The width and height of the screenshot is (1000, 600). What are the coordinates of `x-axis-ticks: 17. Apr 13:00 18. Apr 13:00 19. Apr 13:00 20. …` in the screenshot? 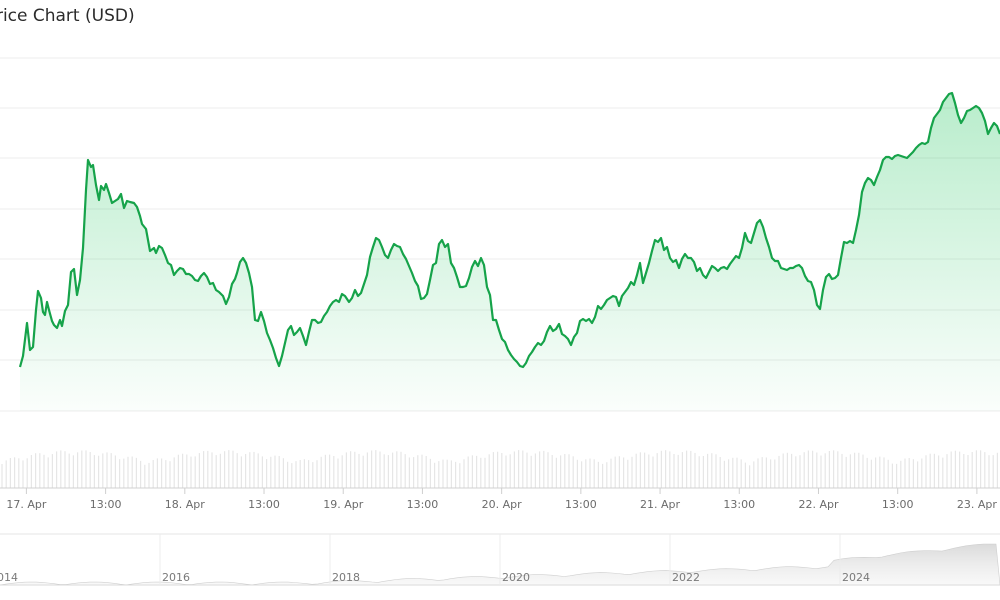 It's located at (501, 499).